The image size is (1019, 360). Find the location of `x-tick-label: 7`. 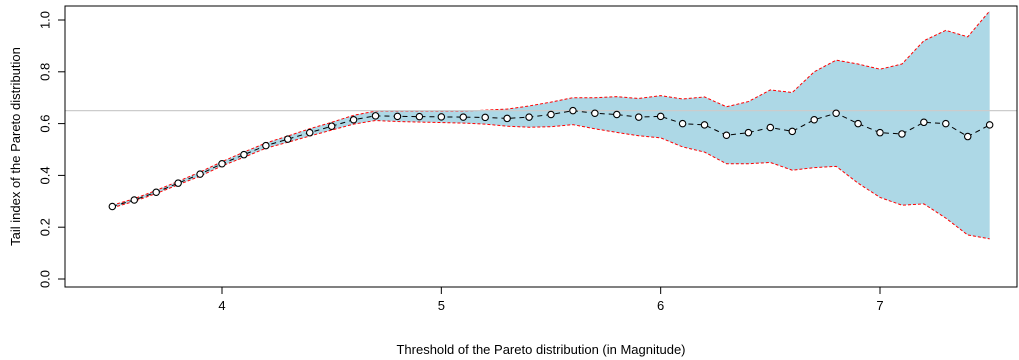

x-tick-label: 7 is located at coordinates (879, 305).